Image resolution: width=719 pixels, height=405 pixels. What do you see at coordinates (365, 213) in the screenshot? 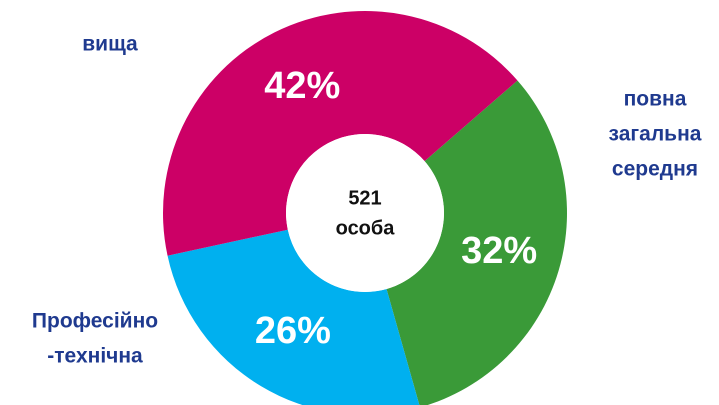
I see `donut-hole` at bounding box center [365, 213].